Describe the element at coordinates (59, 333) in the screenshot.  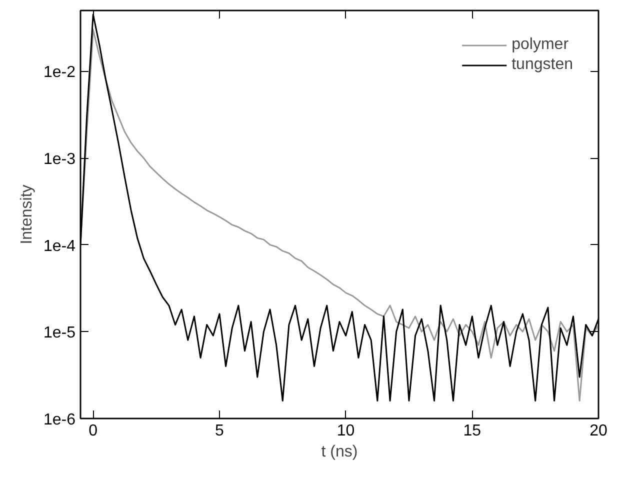
I see `y-tick-label: 1e-5` at that location.